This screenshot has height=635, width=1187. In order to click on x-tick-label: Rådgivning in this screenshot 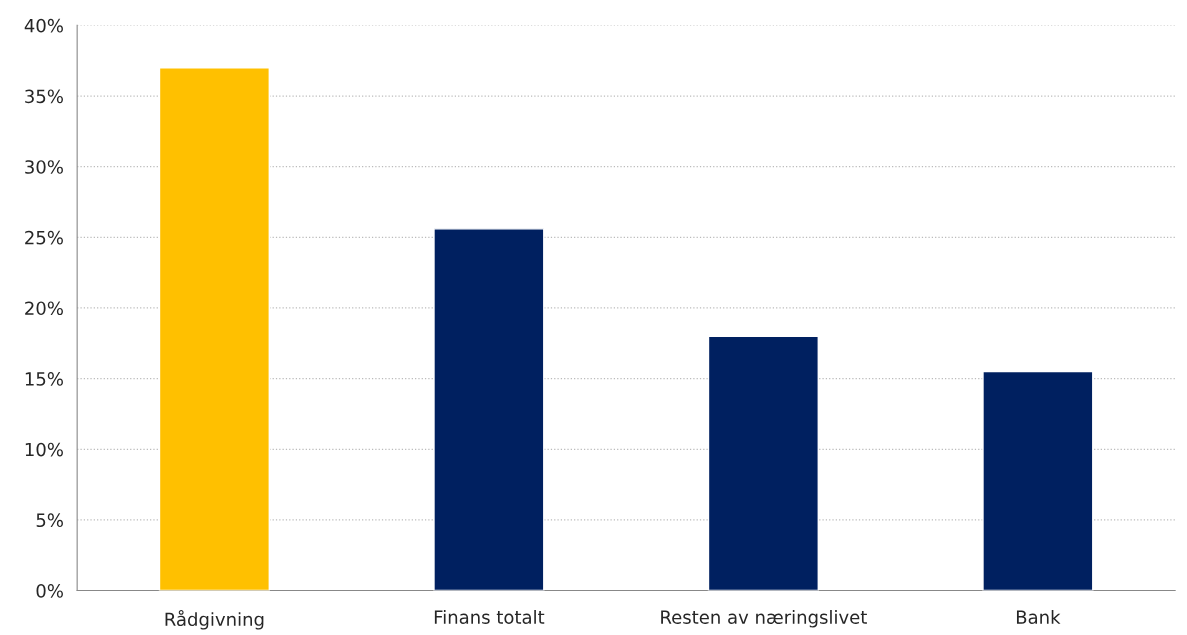, I will do `click(214, 619)`.